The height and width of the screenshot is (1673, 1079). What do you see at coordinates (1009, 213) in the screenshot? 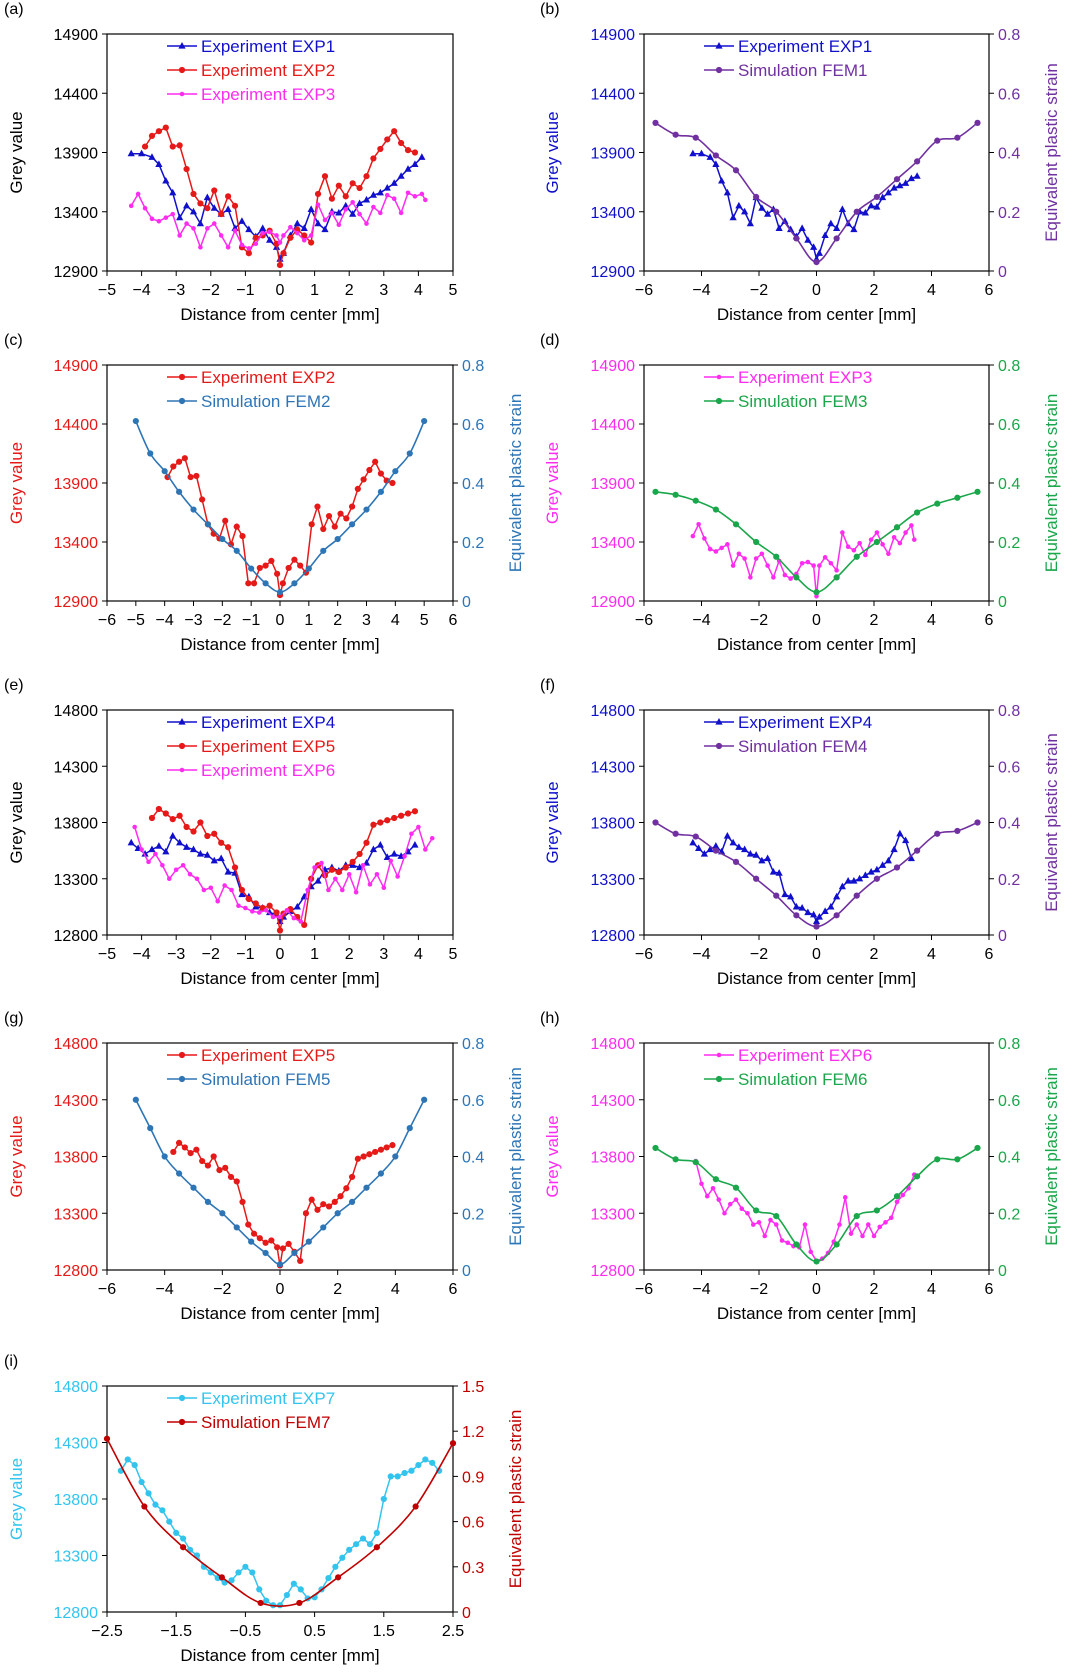
I see `y2-tick-label: 0.2` at bounding box center [1009, 213].